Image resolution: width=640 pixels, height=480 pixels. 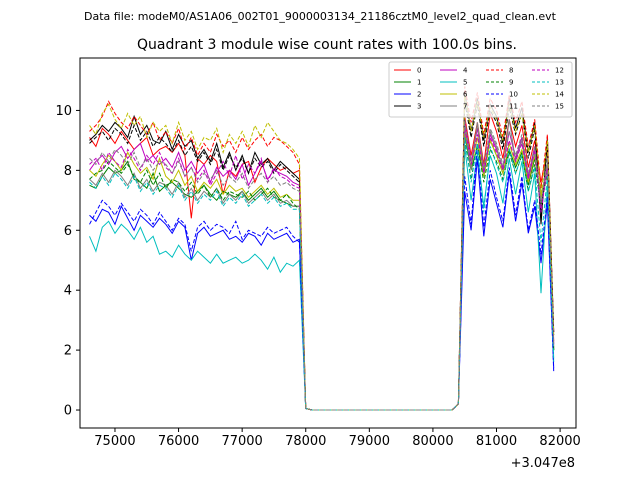 What do you see at coordinates (559, 95) in the screenshot?
I see `legend-label-14: 14` at bounding box center [559, 95].